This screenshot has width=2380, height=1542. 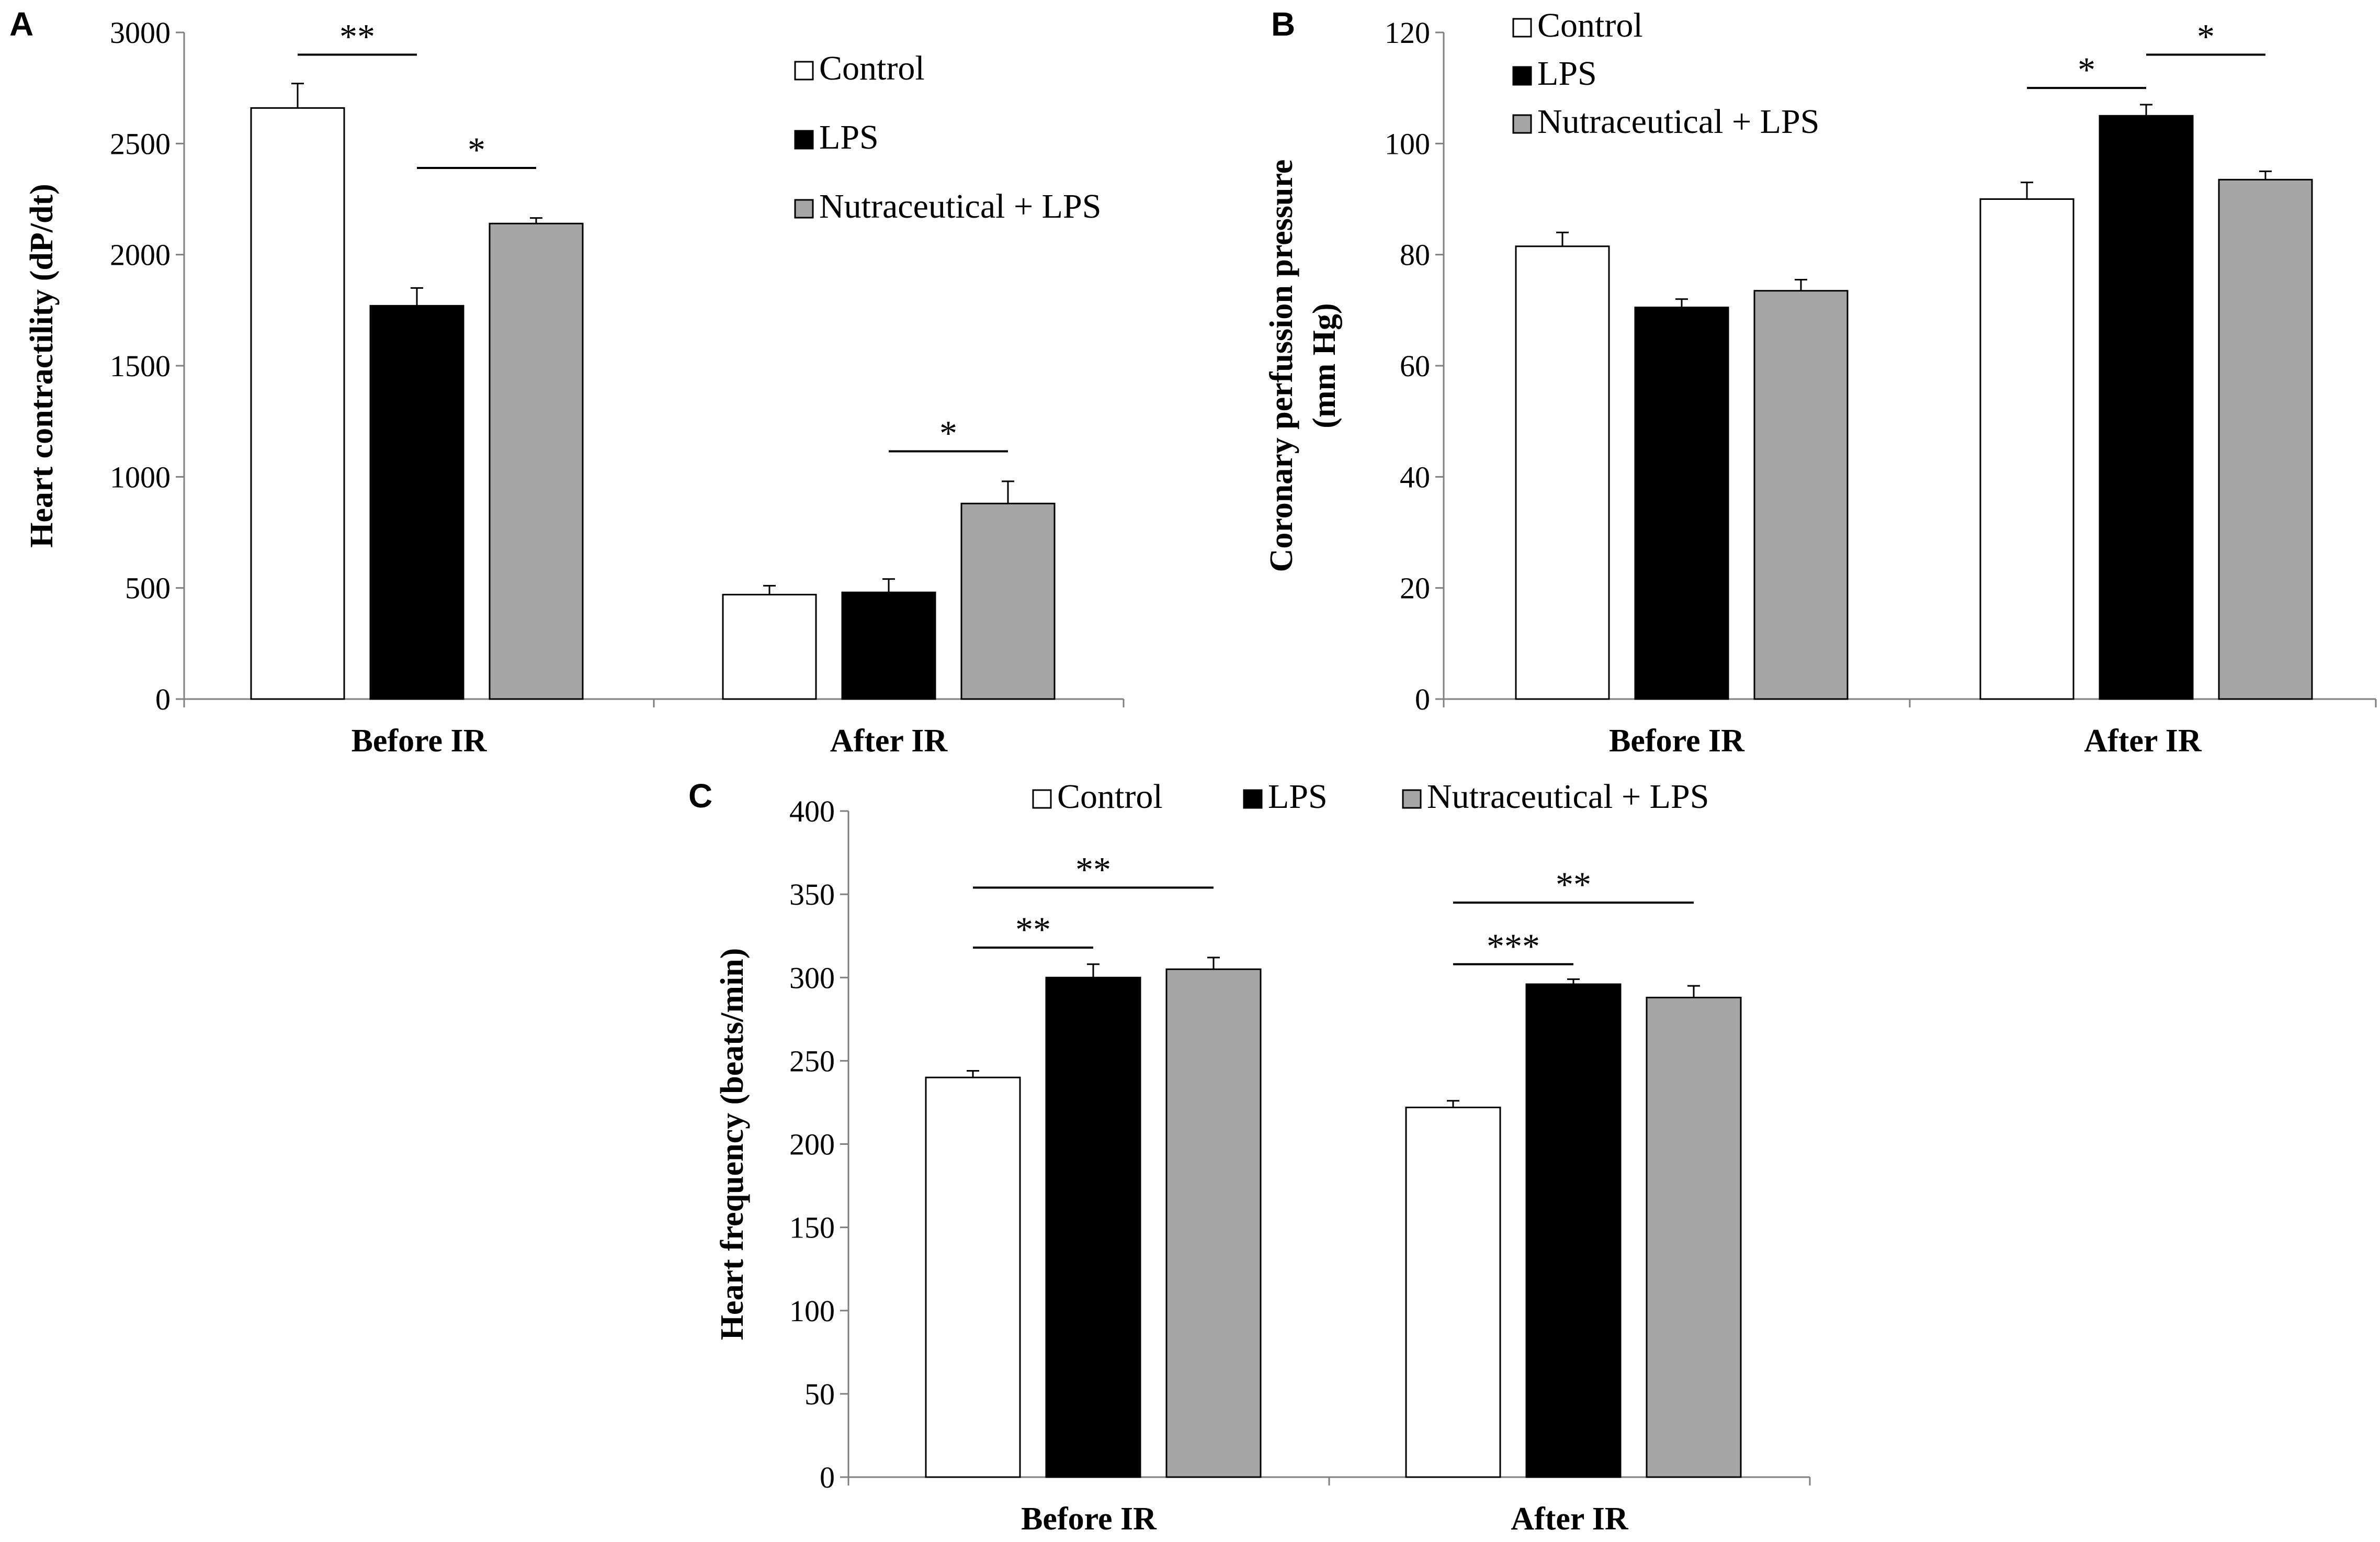 What do you see at coordinates (1282, 366) in the screenshot?
I see `y-axis-label-line: Coronary perfussion pressure` at bounding box center [1282, 366].